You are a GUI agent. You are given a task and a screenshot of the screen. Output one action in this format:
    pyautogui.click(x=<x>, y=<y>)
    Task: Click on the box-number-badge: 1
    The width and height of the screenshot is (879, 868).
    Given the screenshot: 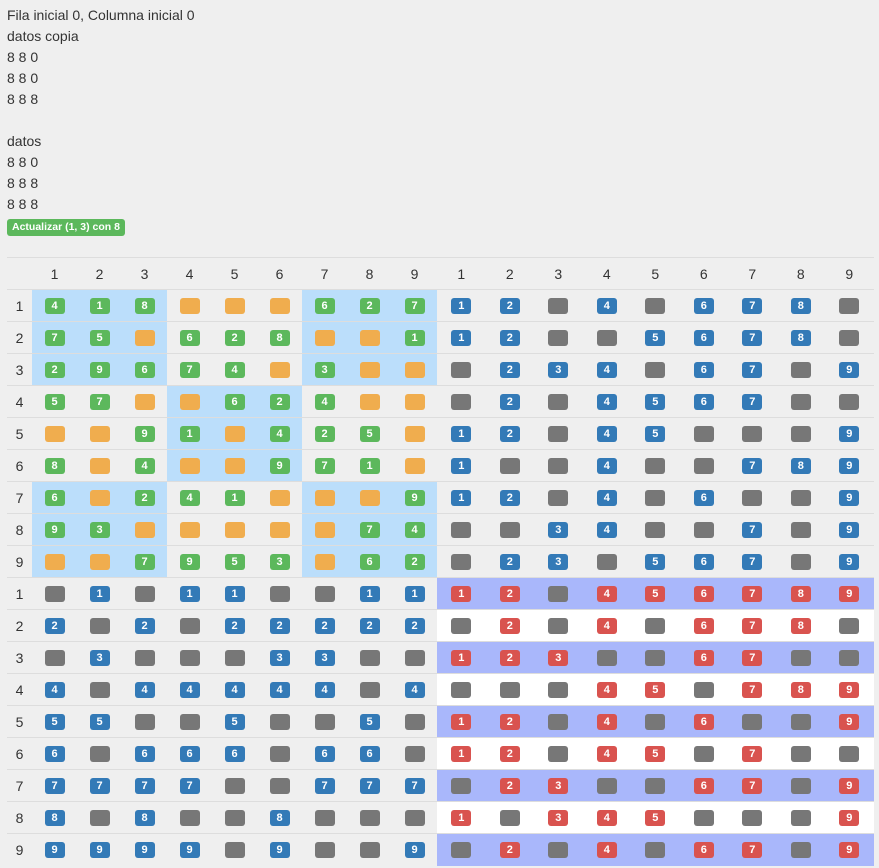 What is the action you would take?
    pyautogui.click(x=461, y=658)
    